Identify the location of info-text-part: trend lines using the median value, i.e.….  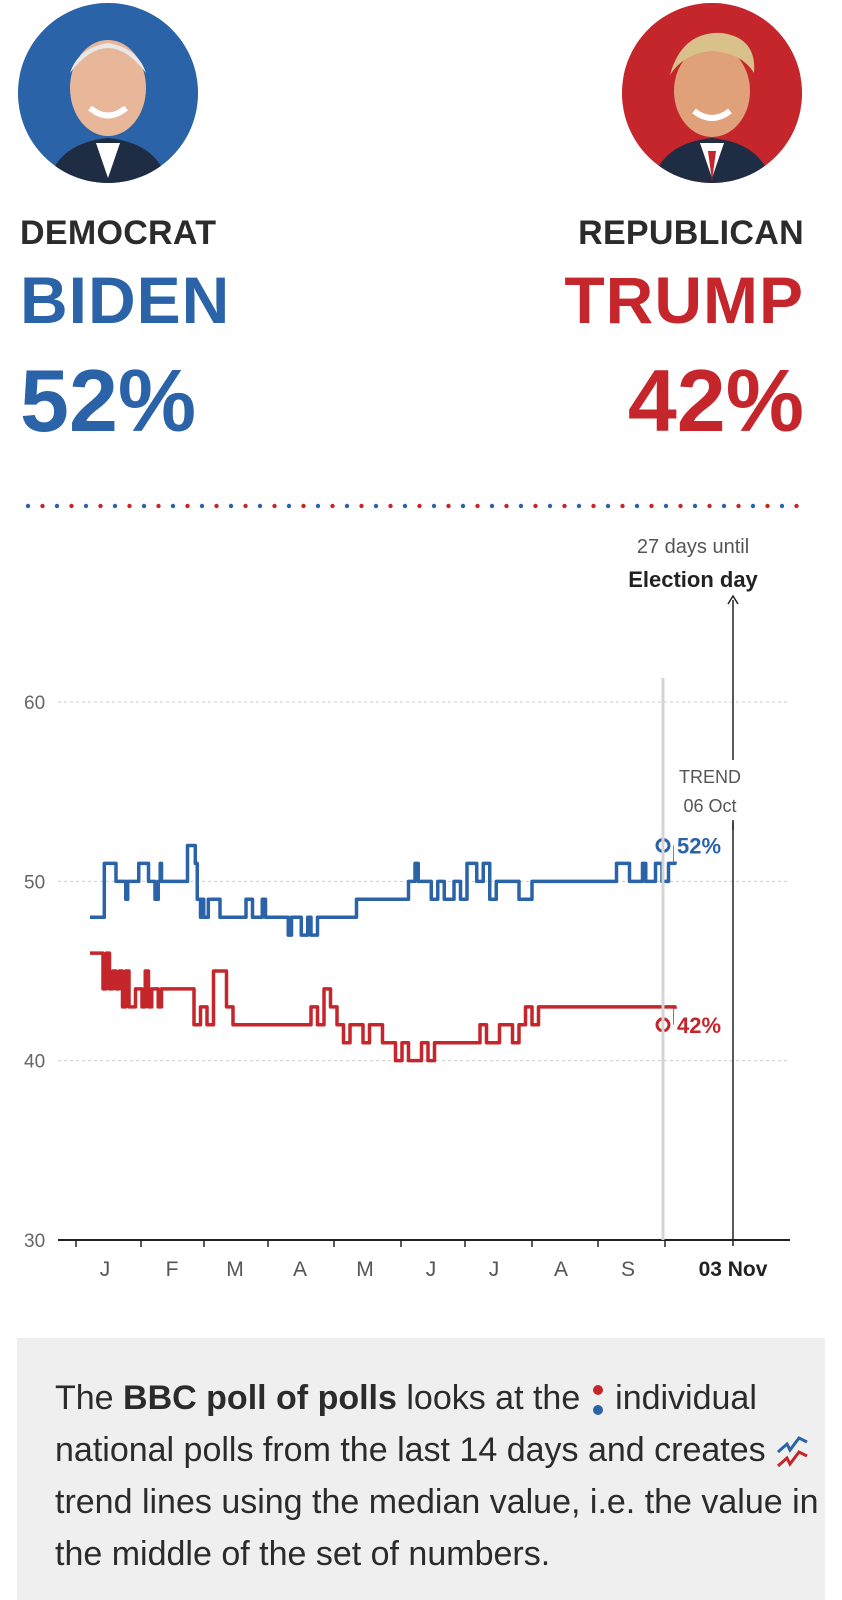
(437, 1528).